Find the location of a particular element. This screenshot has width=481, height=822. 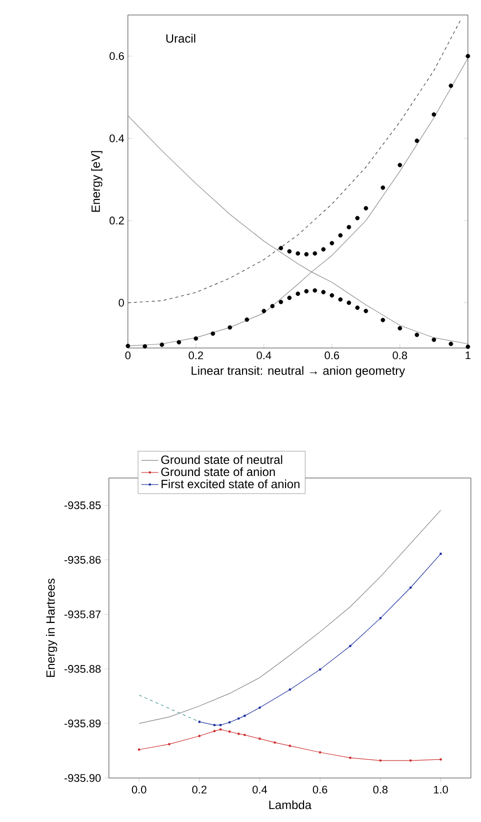

legend-label: Ground state of anion is located at coordinates (218, 471).